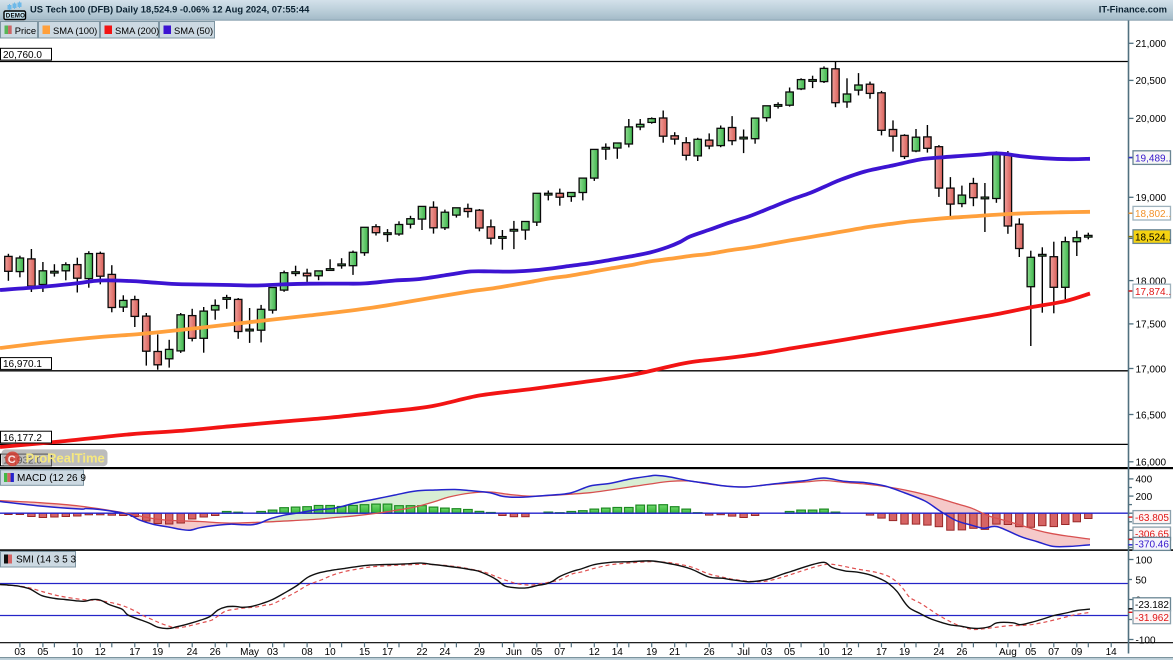 The height and width of the screenshot is (660, 1173). I want to click on svg-text: SMI (14 3 5 3, so click(46, 560).